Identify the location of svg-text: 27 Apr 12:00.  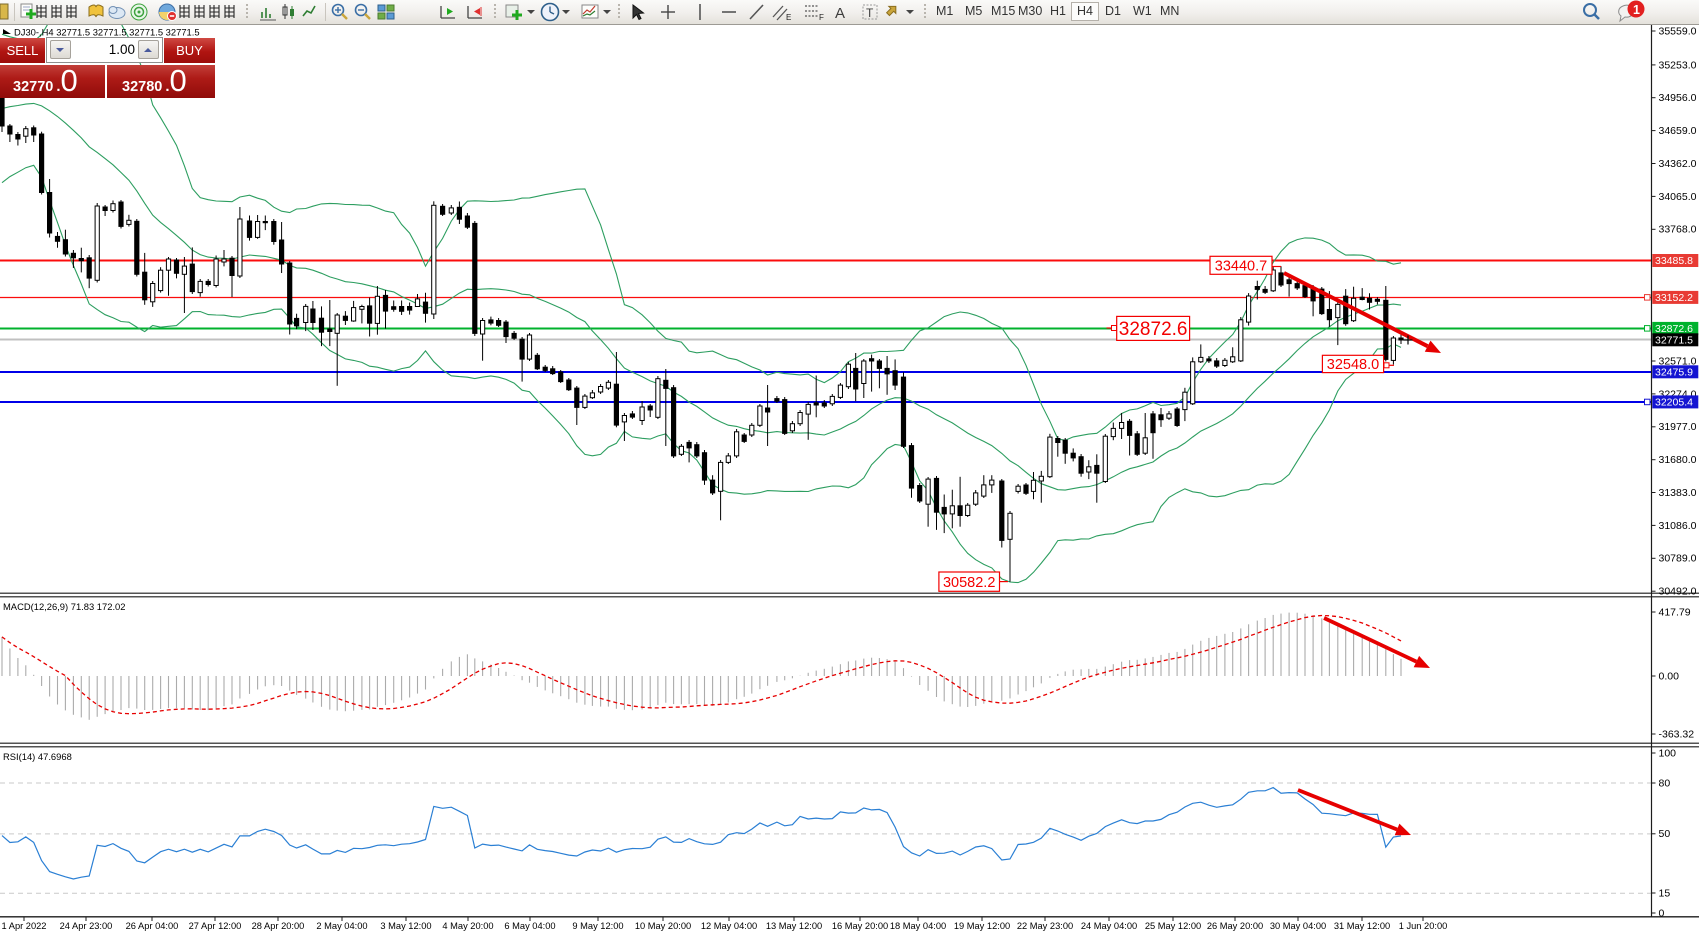
(215, 926).